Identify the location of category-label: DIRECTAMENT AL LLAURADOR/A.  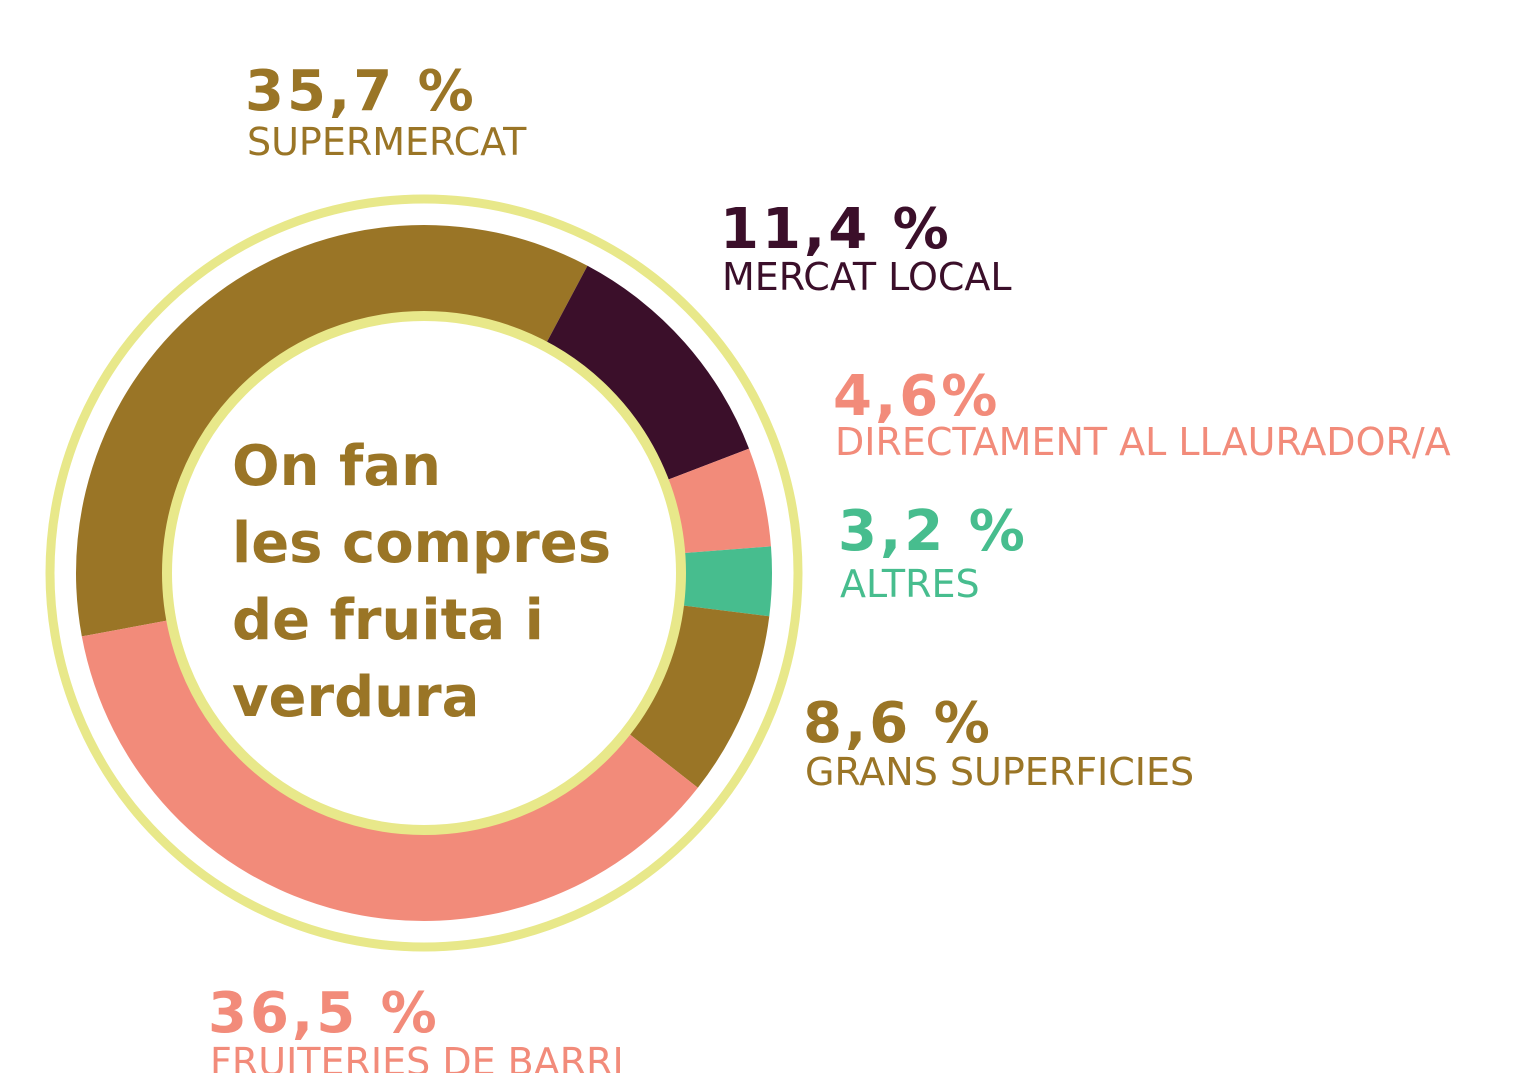
(1143, 442).